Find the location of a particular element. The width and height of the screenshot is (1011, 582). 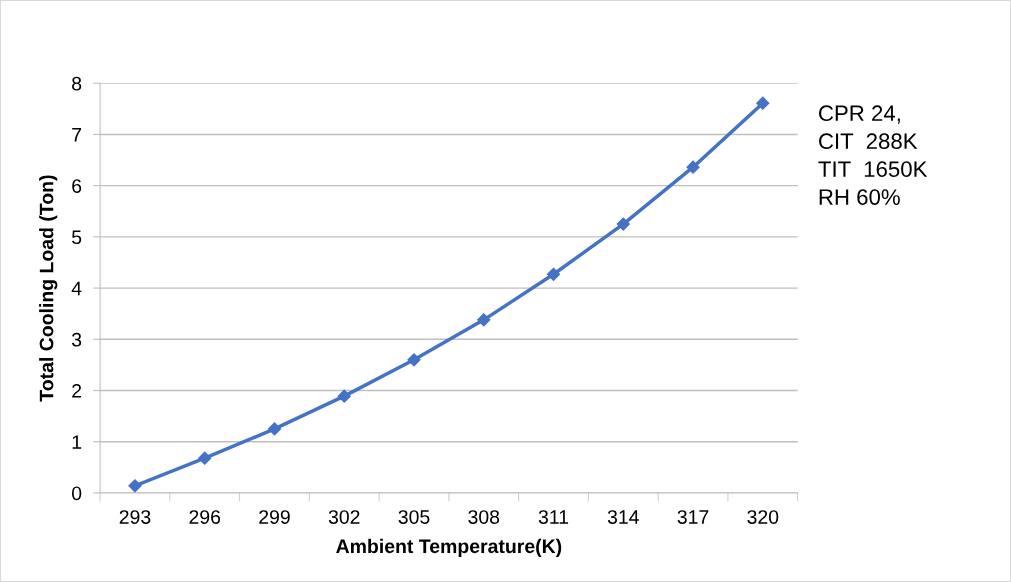

y-tick-label: 4 is located at coordinates (76, 288).